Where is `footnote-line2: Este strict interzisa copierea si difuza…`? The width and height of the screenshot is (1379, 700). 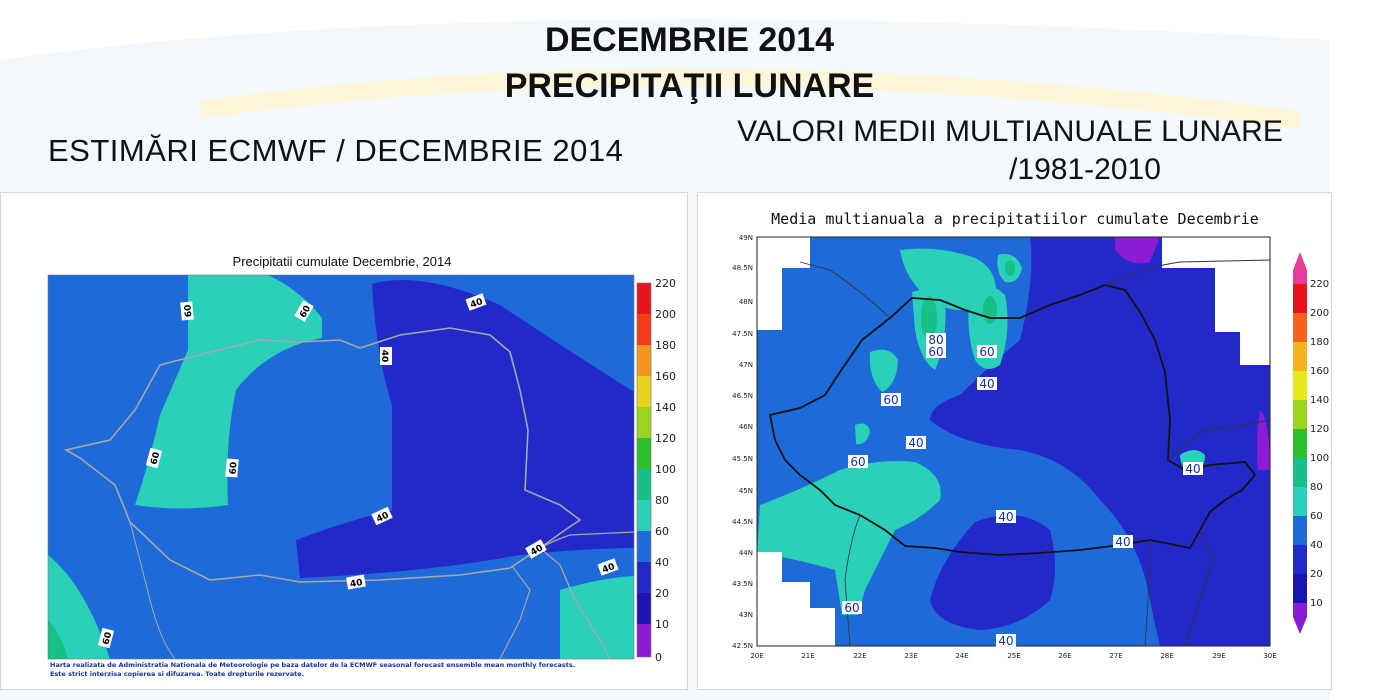 footnote-line2: Este strict interzisa copierea si difuza… is located at coordinates (177, 674).